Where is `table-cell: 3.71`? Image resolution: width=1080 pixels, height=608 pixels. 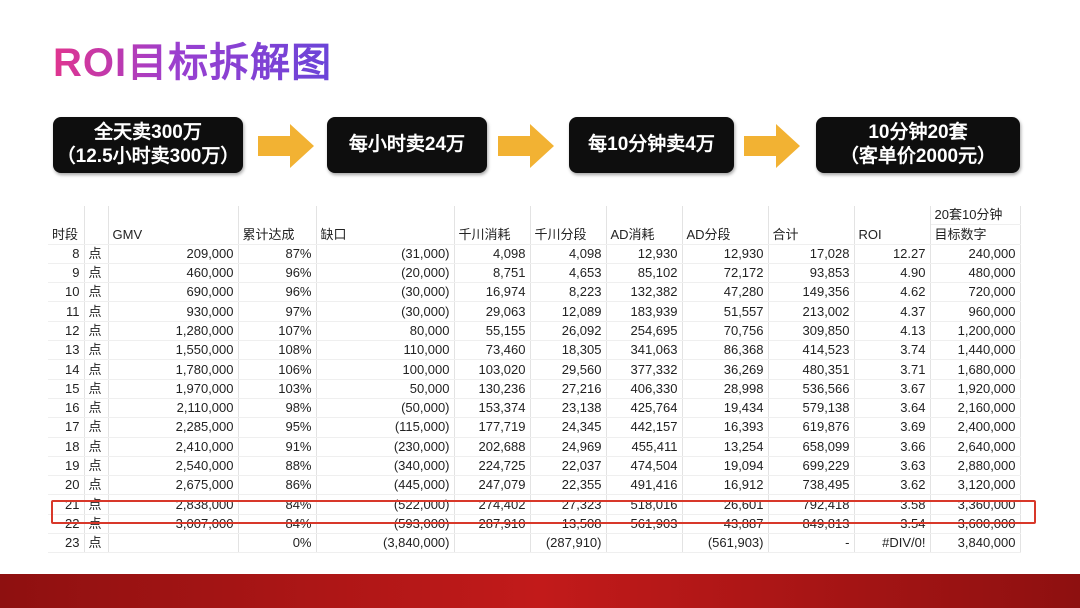 table-cell: 3.71 is located at coordinates (892, 369).